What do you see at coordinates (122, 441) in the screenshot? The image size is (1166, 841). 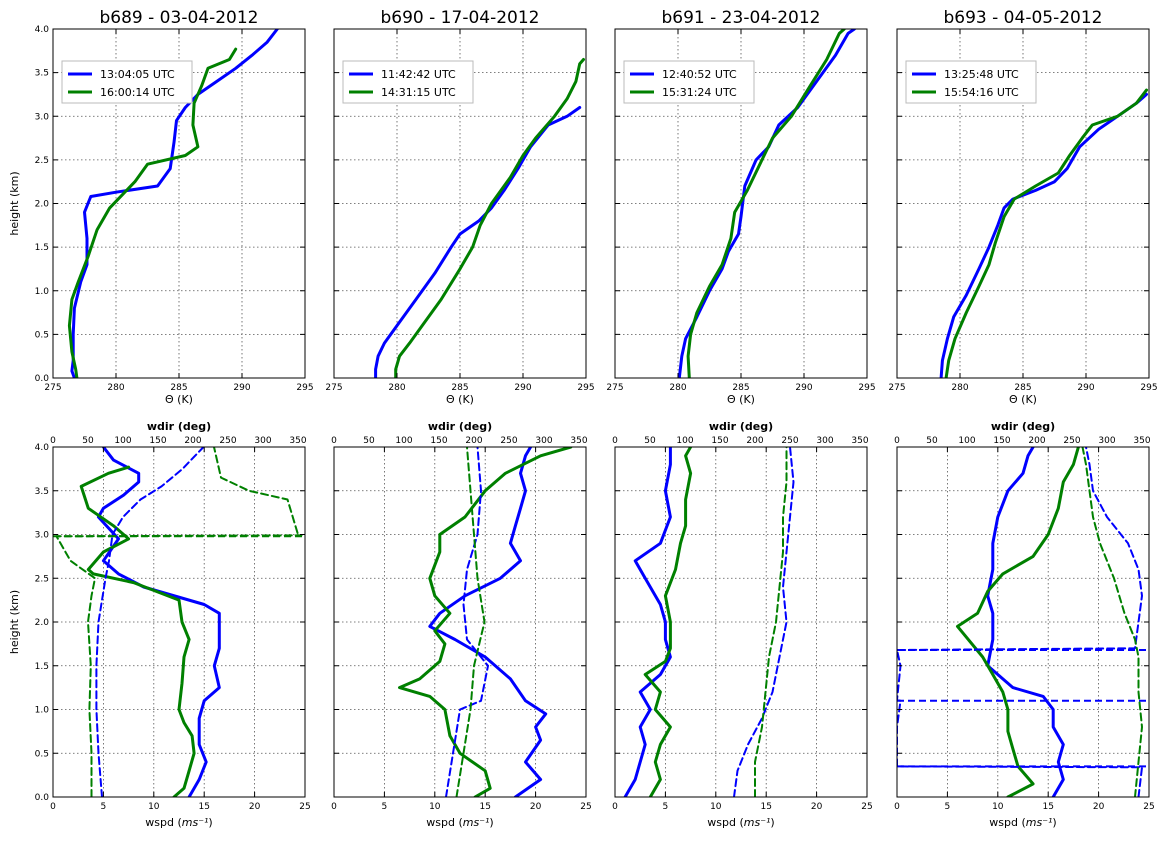 I see `x2-tick-label: 100` at bounding box center [122, 441].